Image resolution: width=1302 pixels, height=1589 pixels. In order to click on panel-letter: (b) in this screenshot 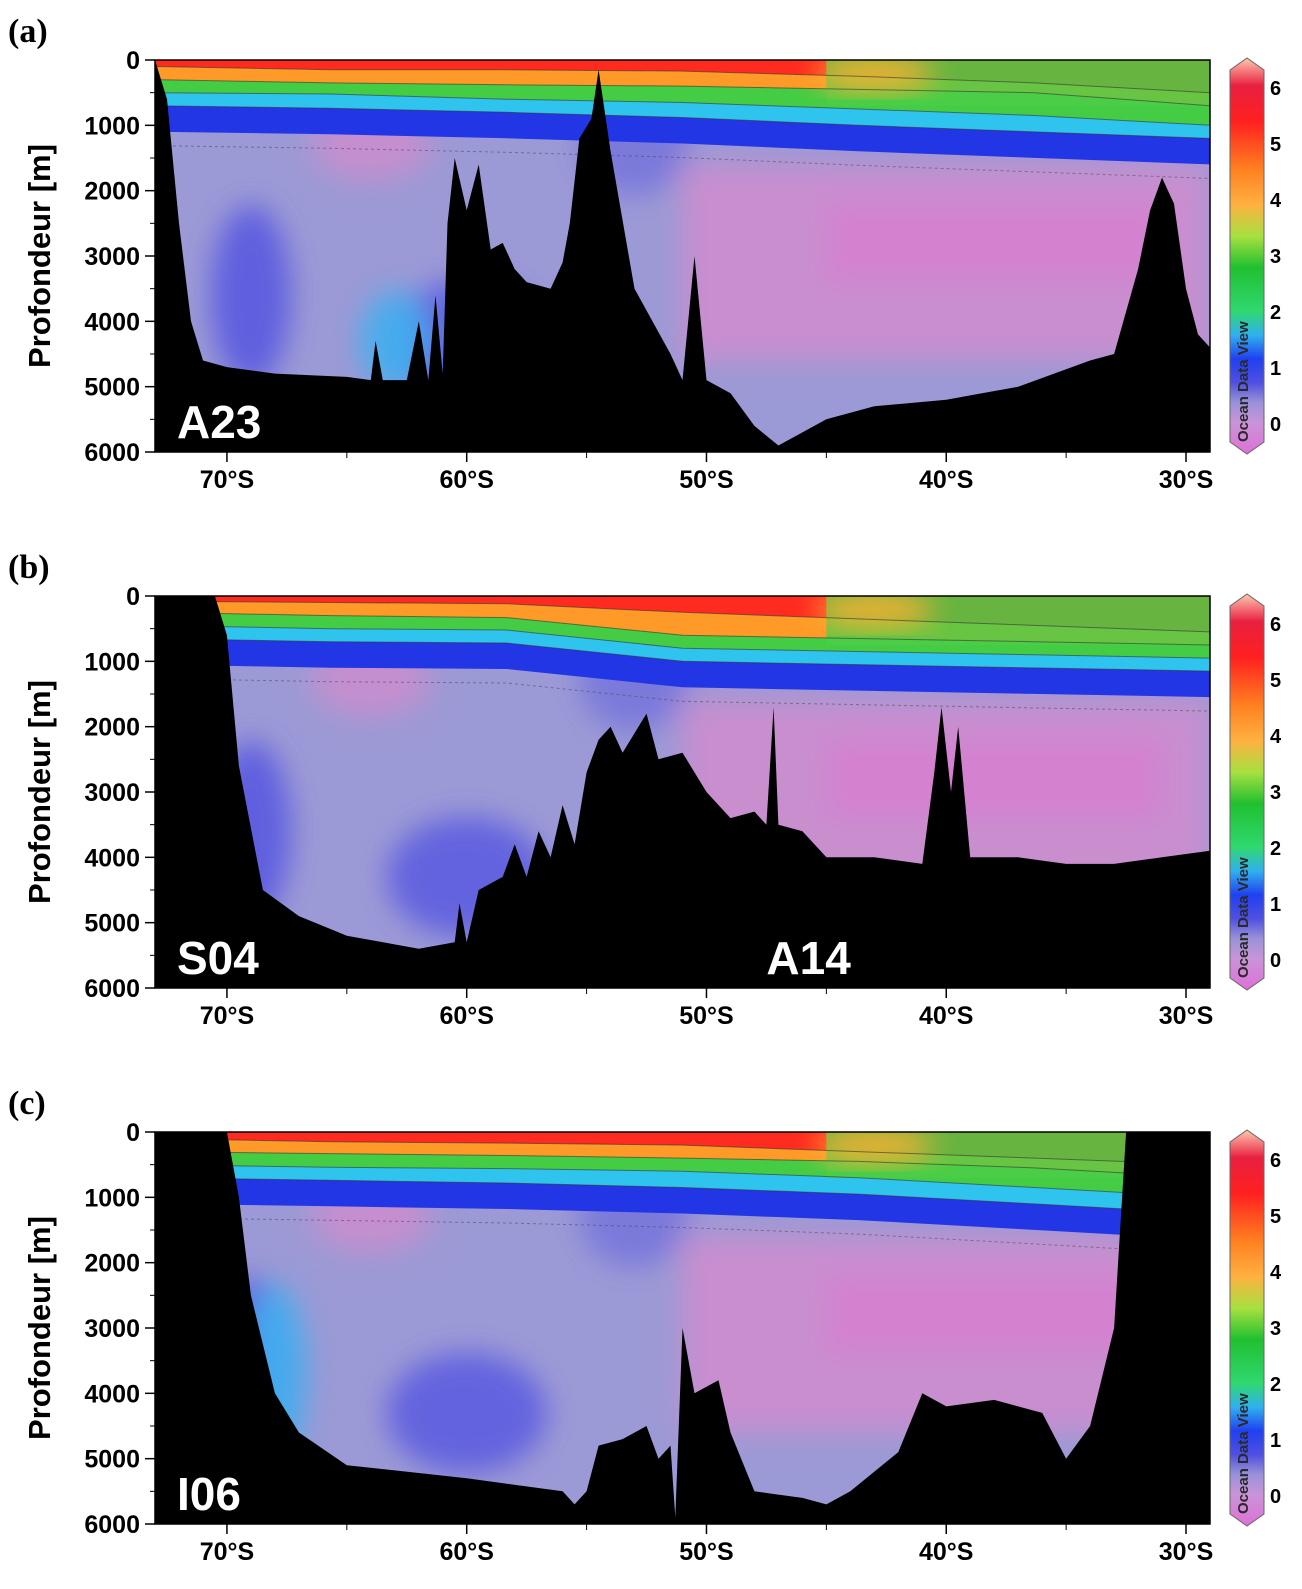, I will do `click(29, 567)`.